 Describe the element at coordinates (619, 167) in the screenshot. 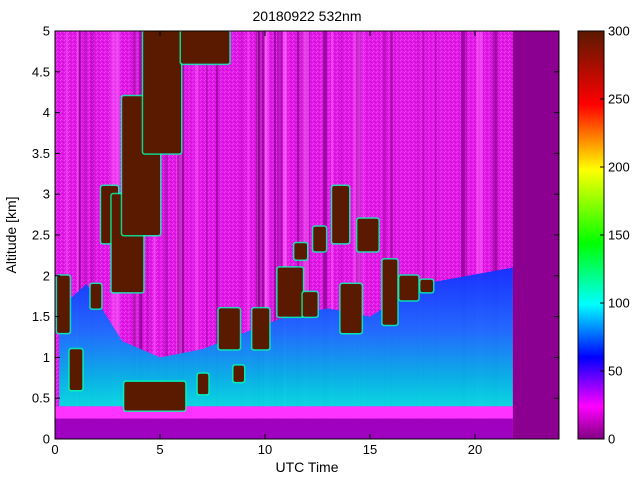

I see `colorbar-tick-label: 200` at that location.